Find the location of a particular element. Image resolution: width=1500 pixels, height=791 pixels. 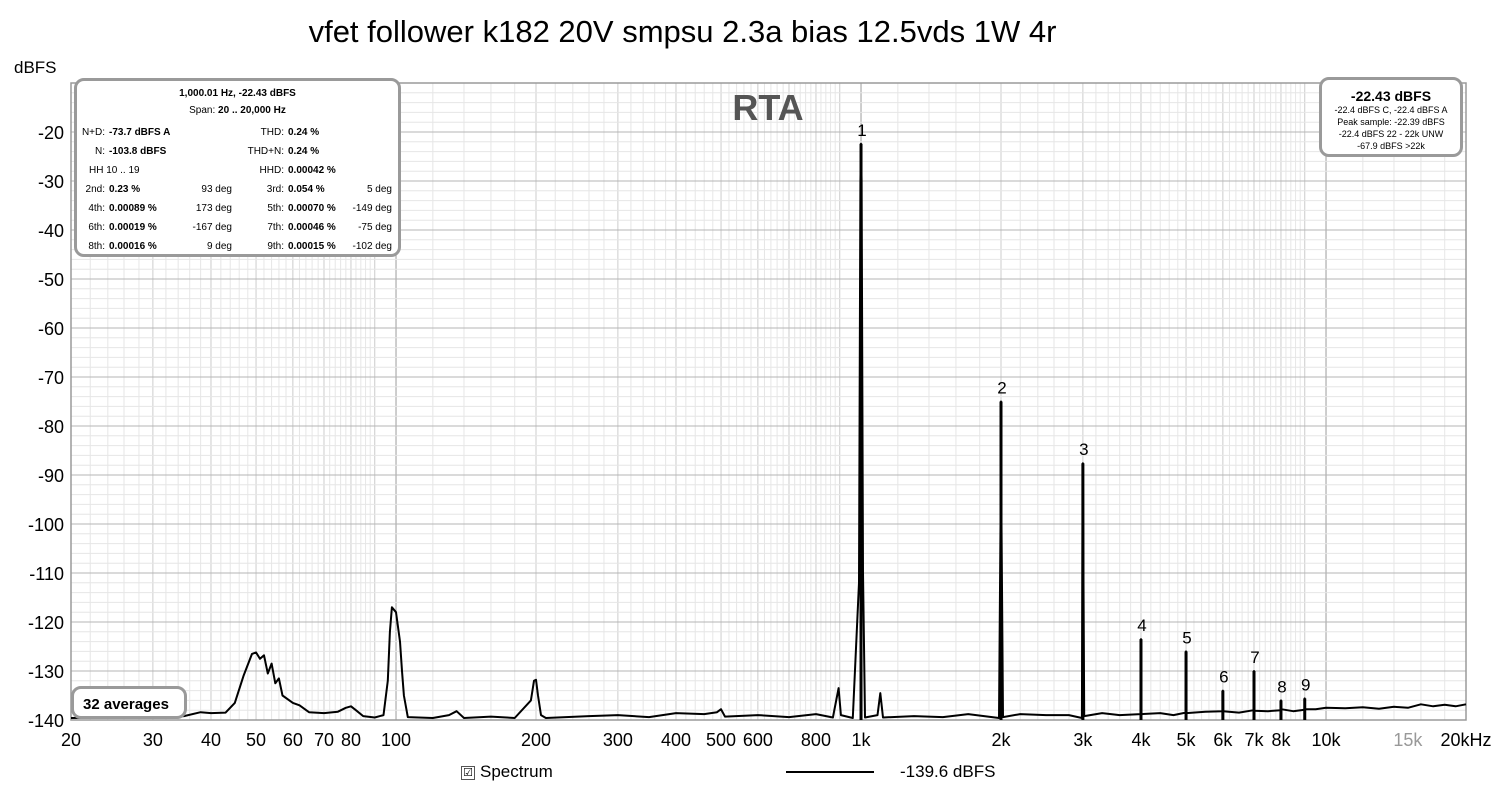

y-tick-label: -80 is located at coordinates (51, 427).